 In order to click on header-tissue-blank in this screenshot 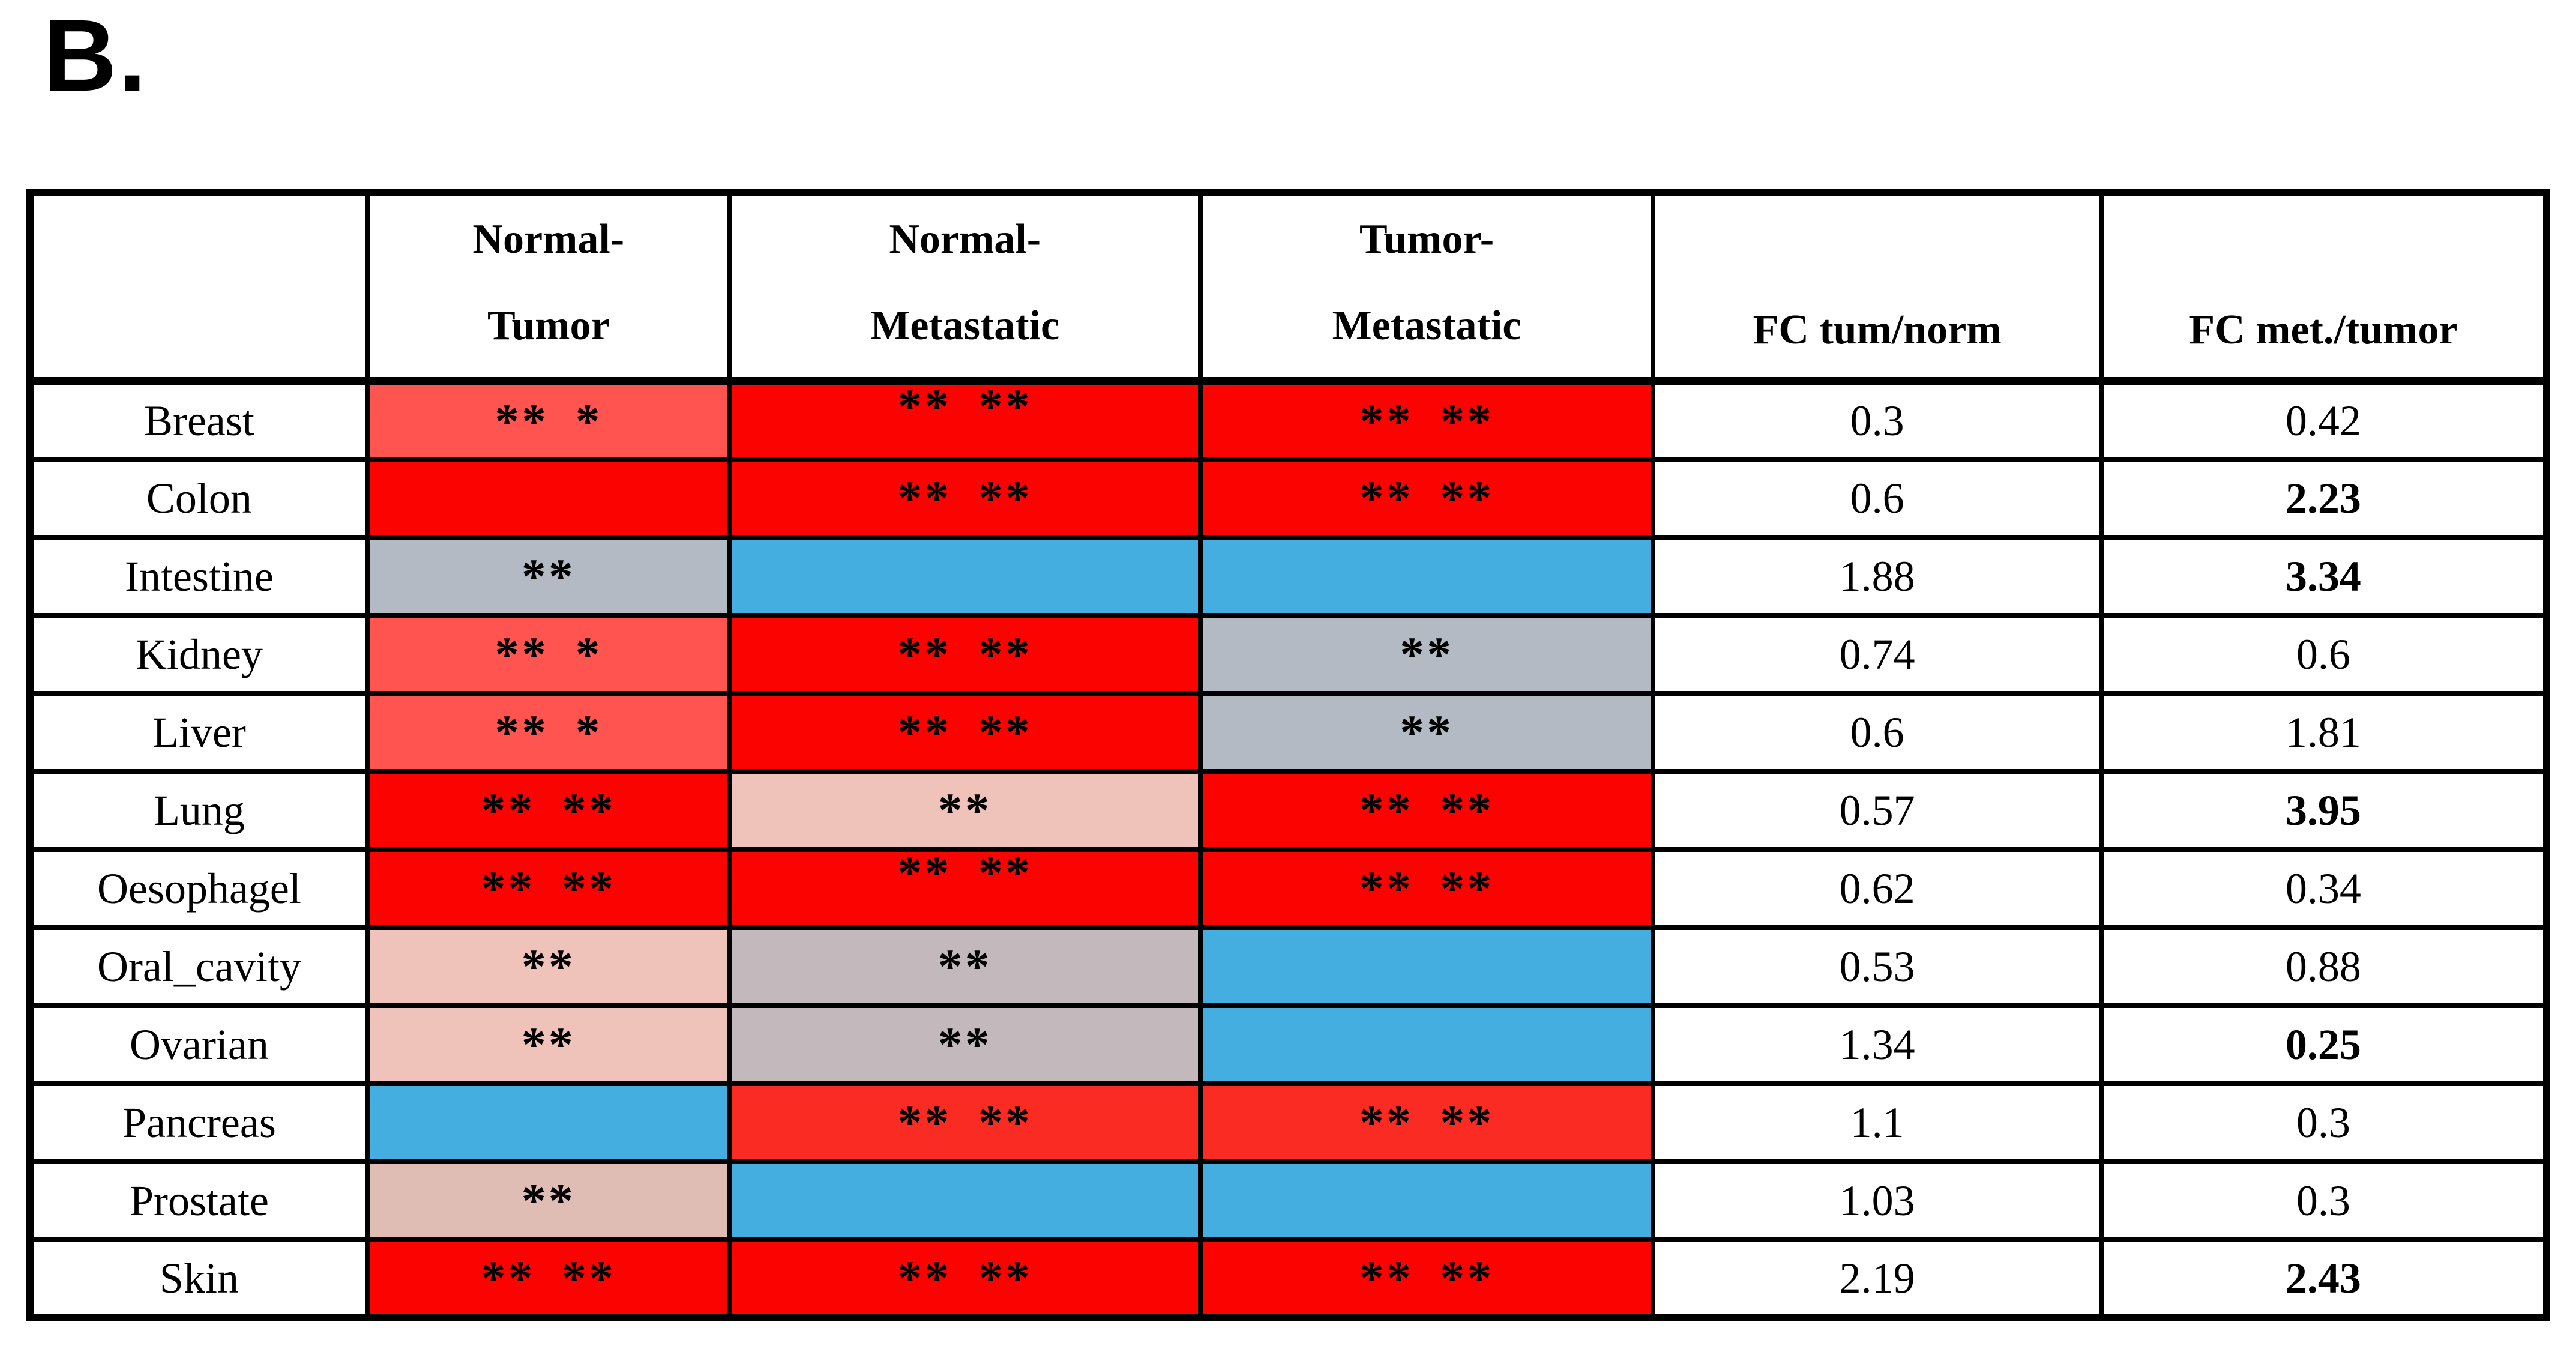, I will do `click(199, 287)`.